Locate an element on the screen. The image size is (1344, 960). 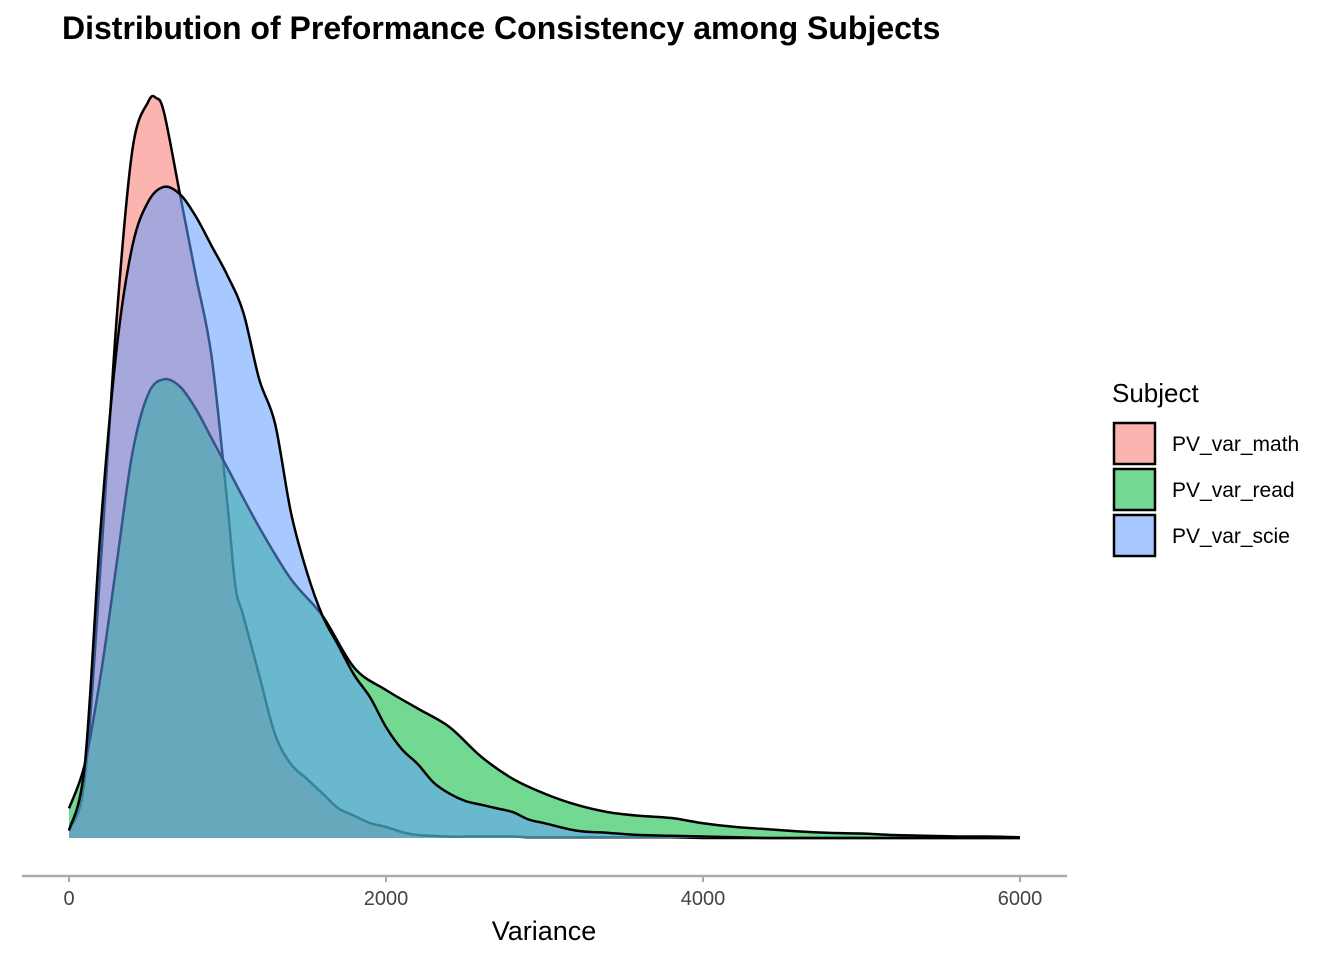
x-tick-label: 4000 is located at coordinates (703, 899).